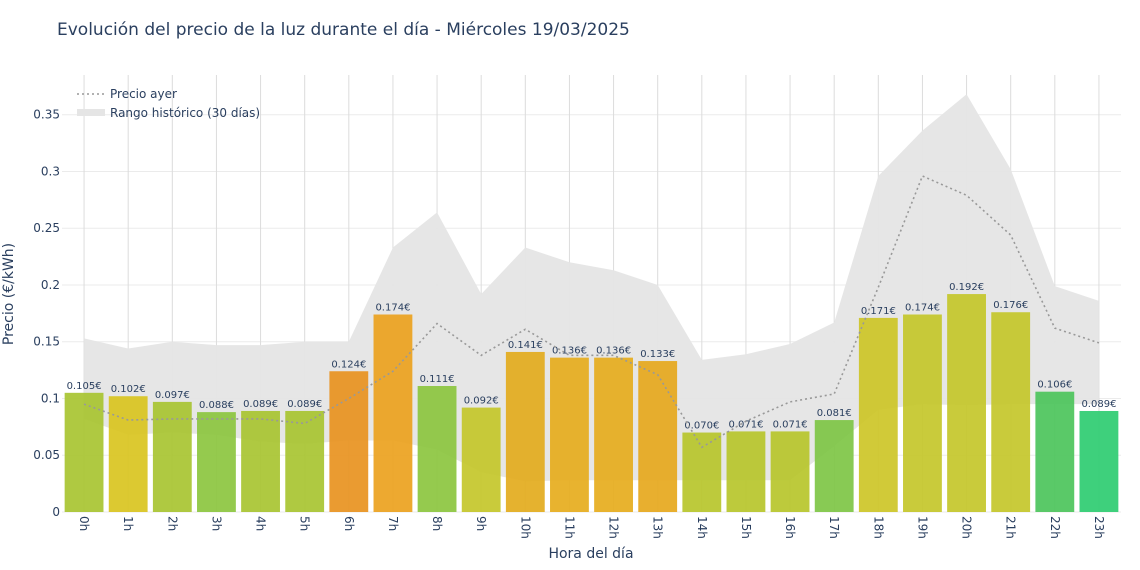  I want to click on x-tick-label: 10h, so click(525, 527).